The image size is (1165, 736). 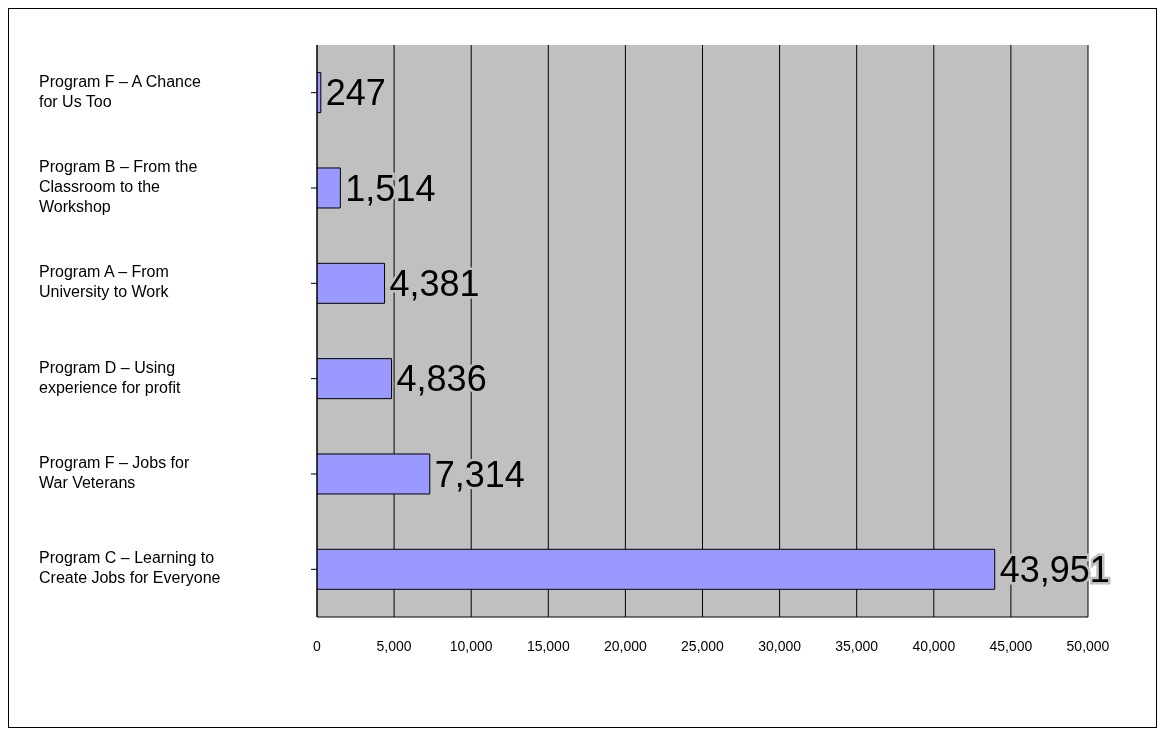 What do you see at coordinates (394, 645) in the screenshot?
I see `x-tick-label: 5,000` at bounding box center [394, 645].